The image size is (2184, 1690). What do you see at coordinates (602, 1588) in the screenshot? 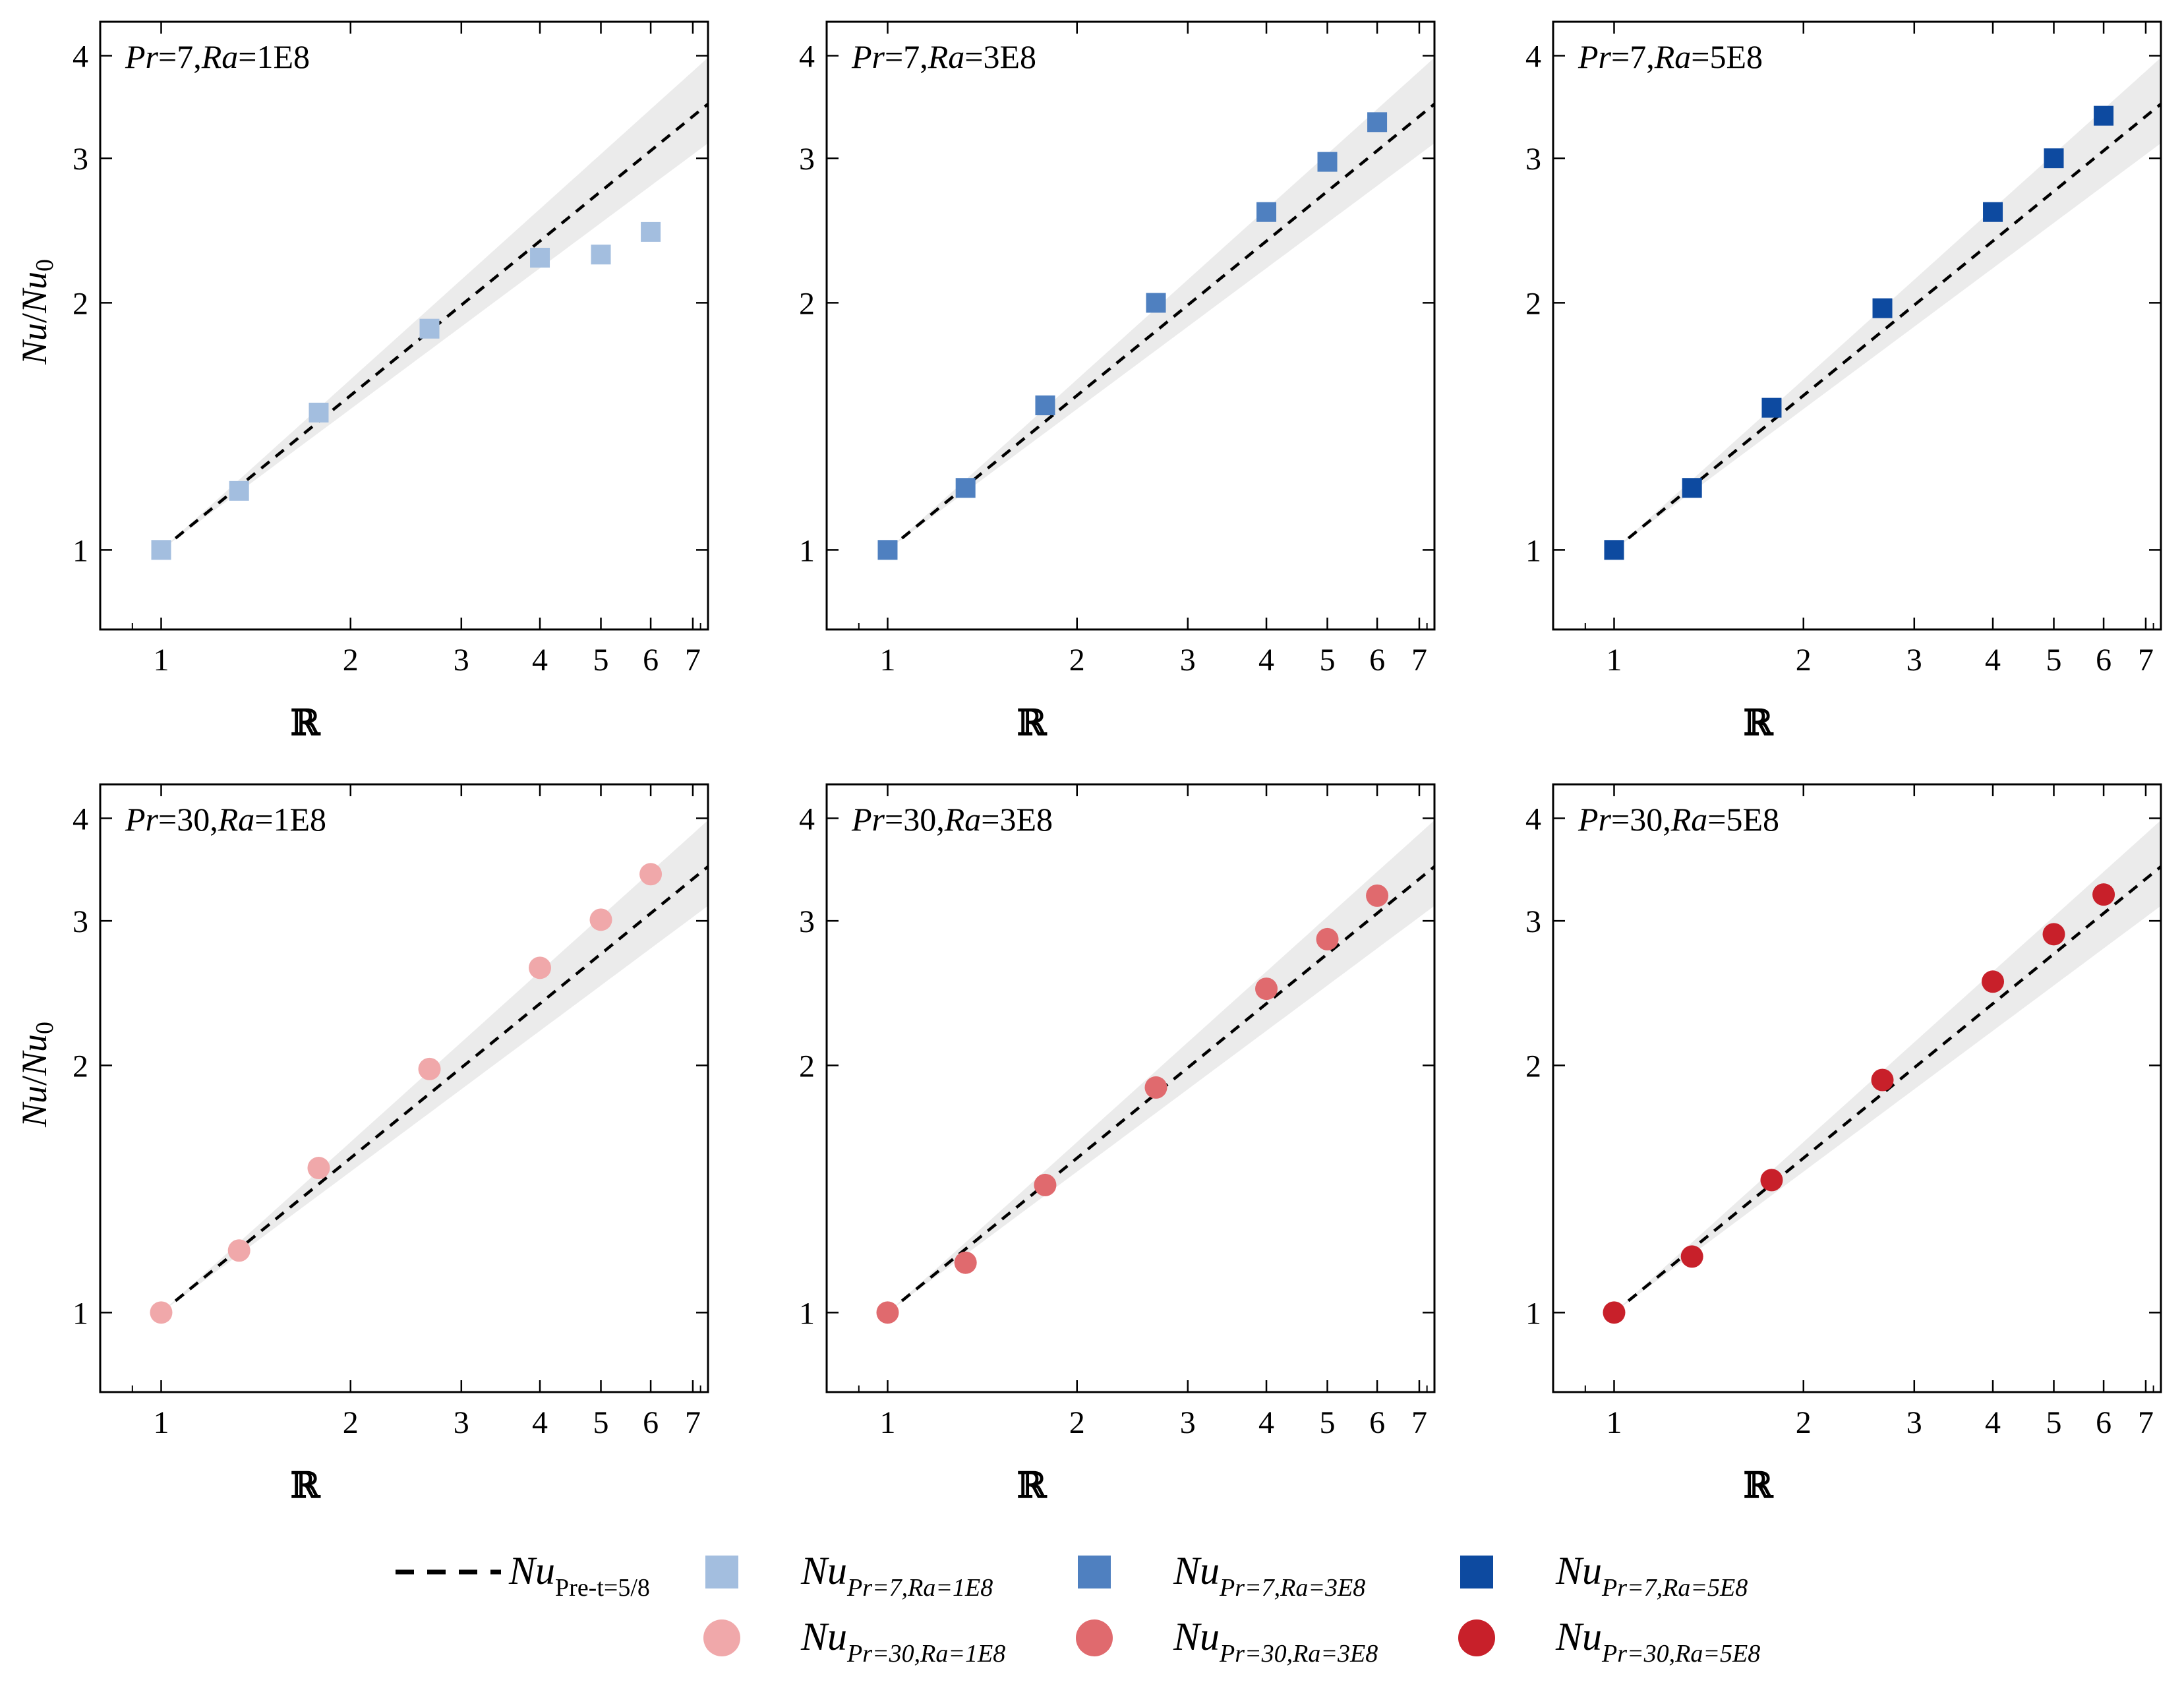
I see `legend-subscript: Pre-t=5/8` at bounding box center [602, 1588].